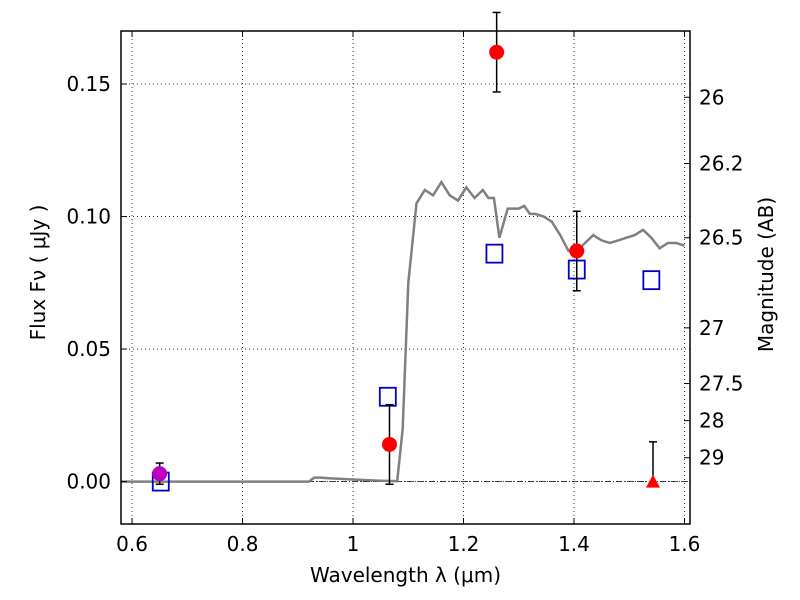 The image size is (800, 600). Describe the element at coordinates (88, 217) in the screenshot. I see `y-tick-label: 0.10` at that location.